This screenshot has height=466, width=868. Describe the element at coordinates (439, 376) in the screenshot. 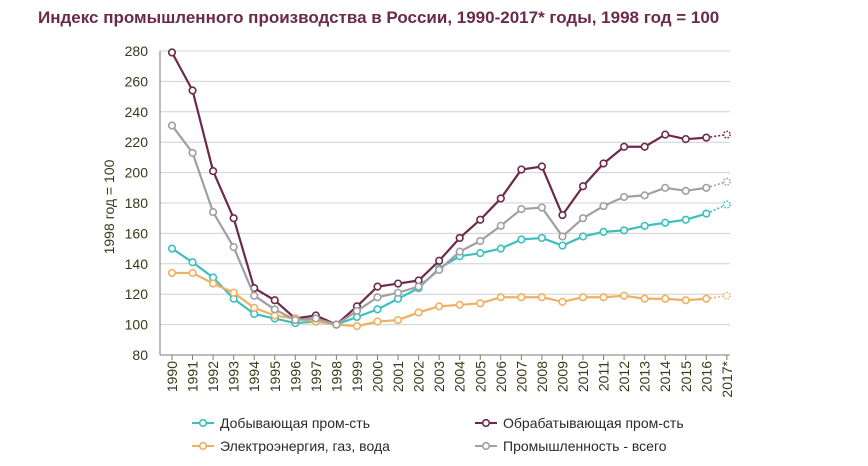

I see `x-tick-label: 2003` at that location.